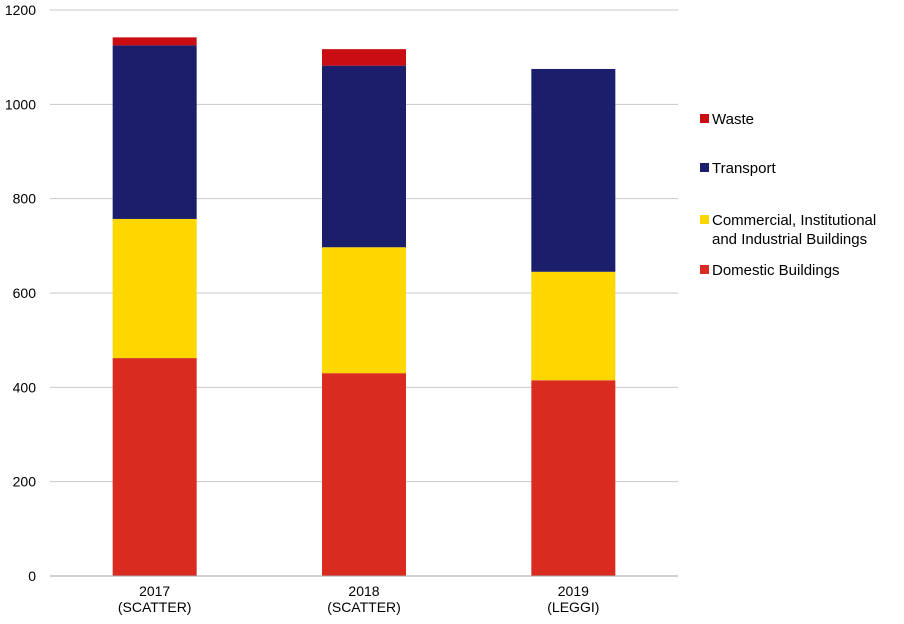  I want to click on x-tick-label: 2019 (LEGGI), so click(573, 599).